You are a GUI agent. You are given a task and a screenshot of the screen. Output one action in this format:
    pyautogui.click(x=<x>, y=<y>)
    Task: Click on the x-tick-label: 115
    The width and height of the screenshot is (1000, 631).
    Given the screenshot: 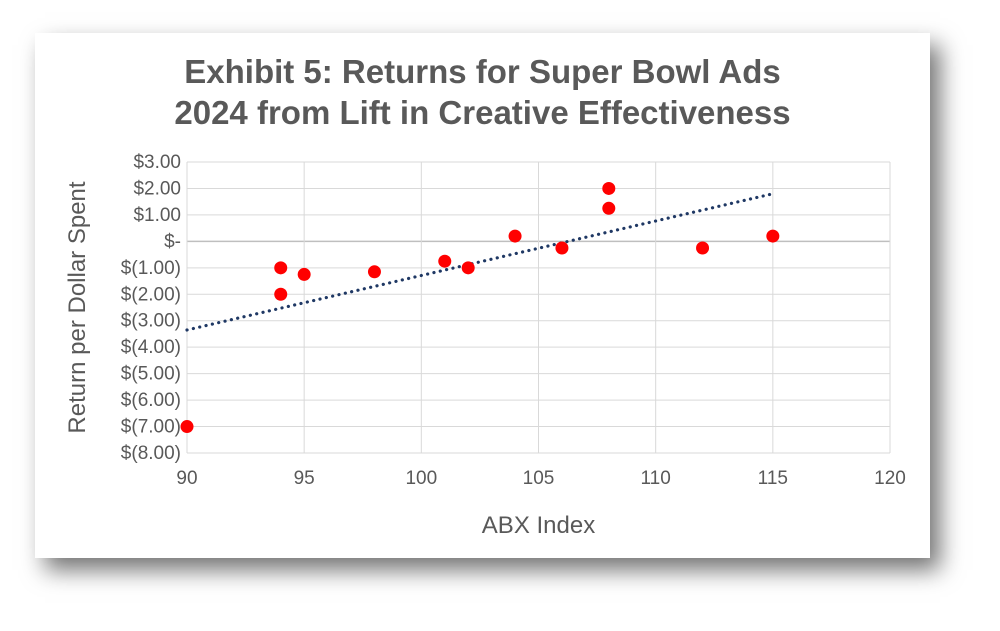 What is the action you would take?
    pyautogui.click(x=773, y=478)
    